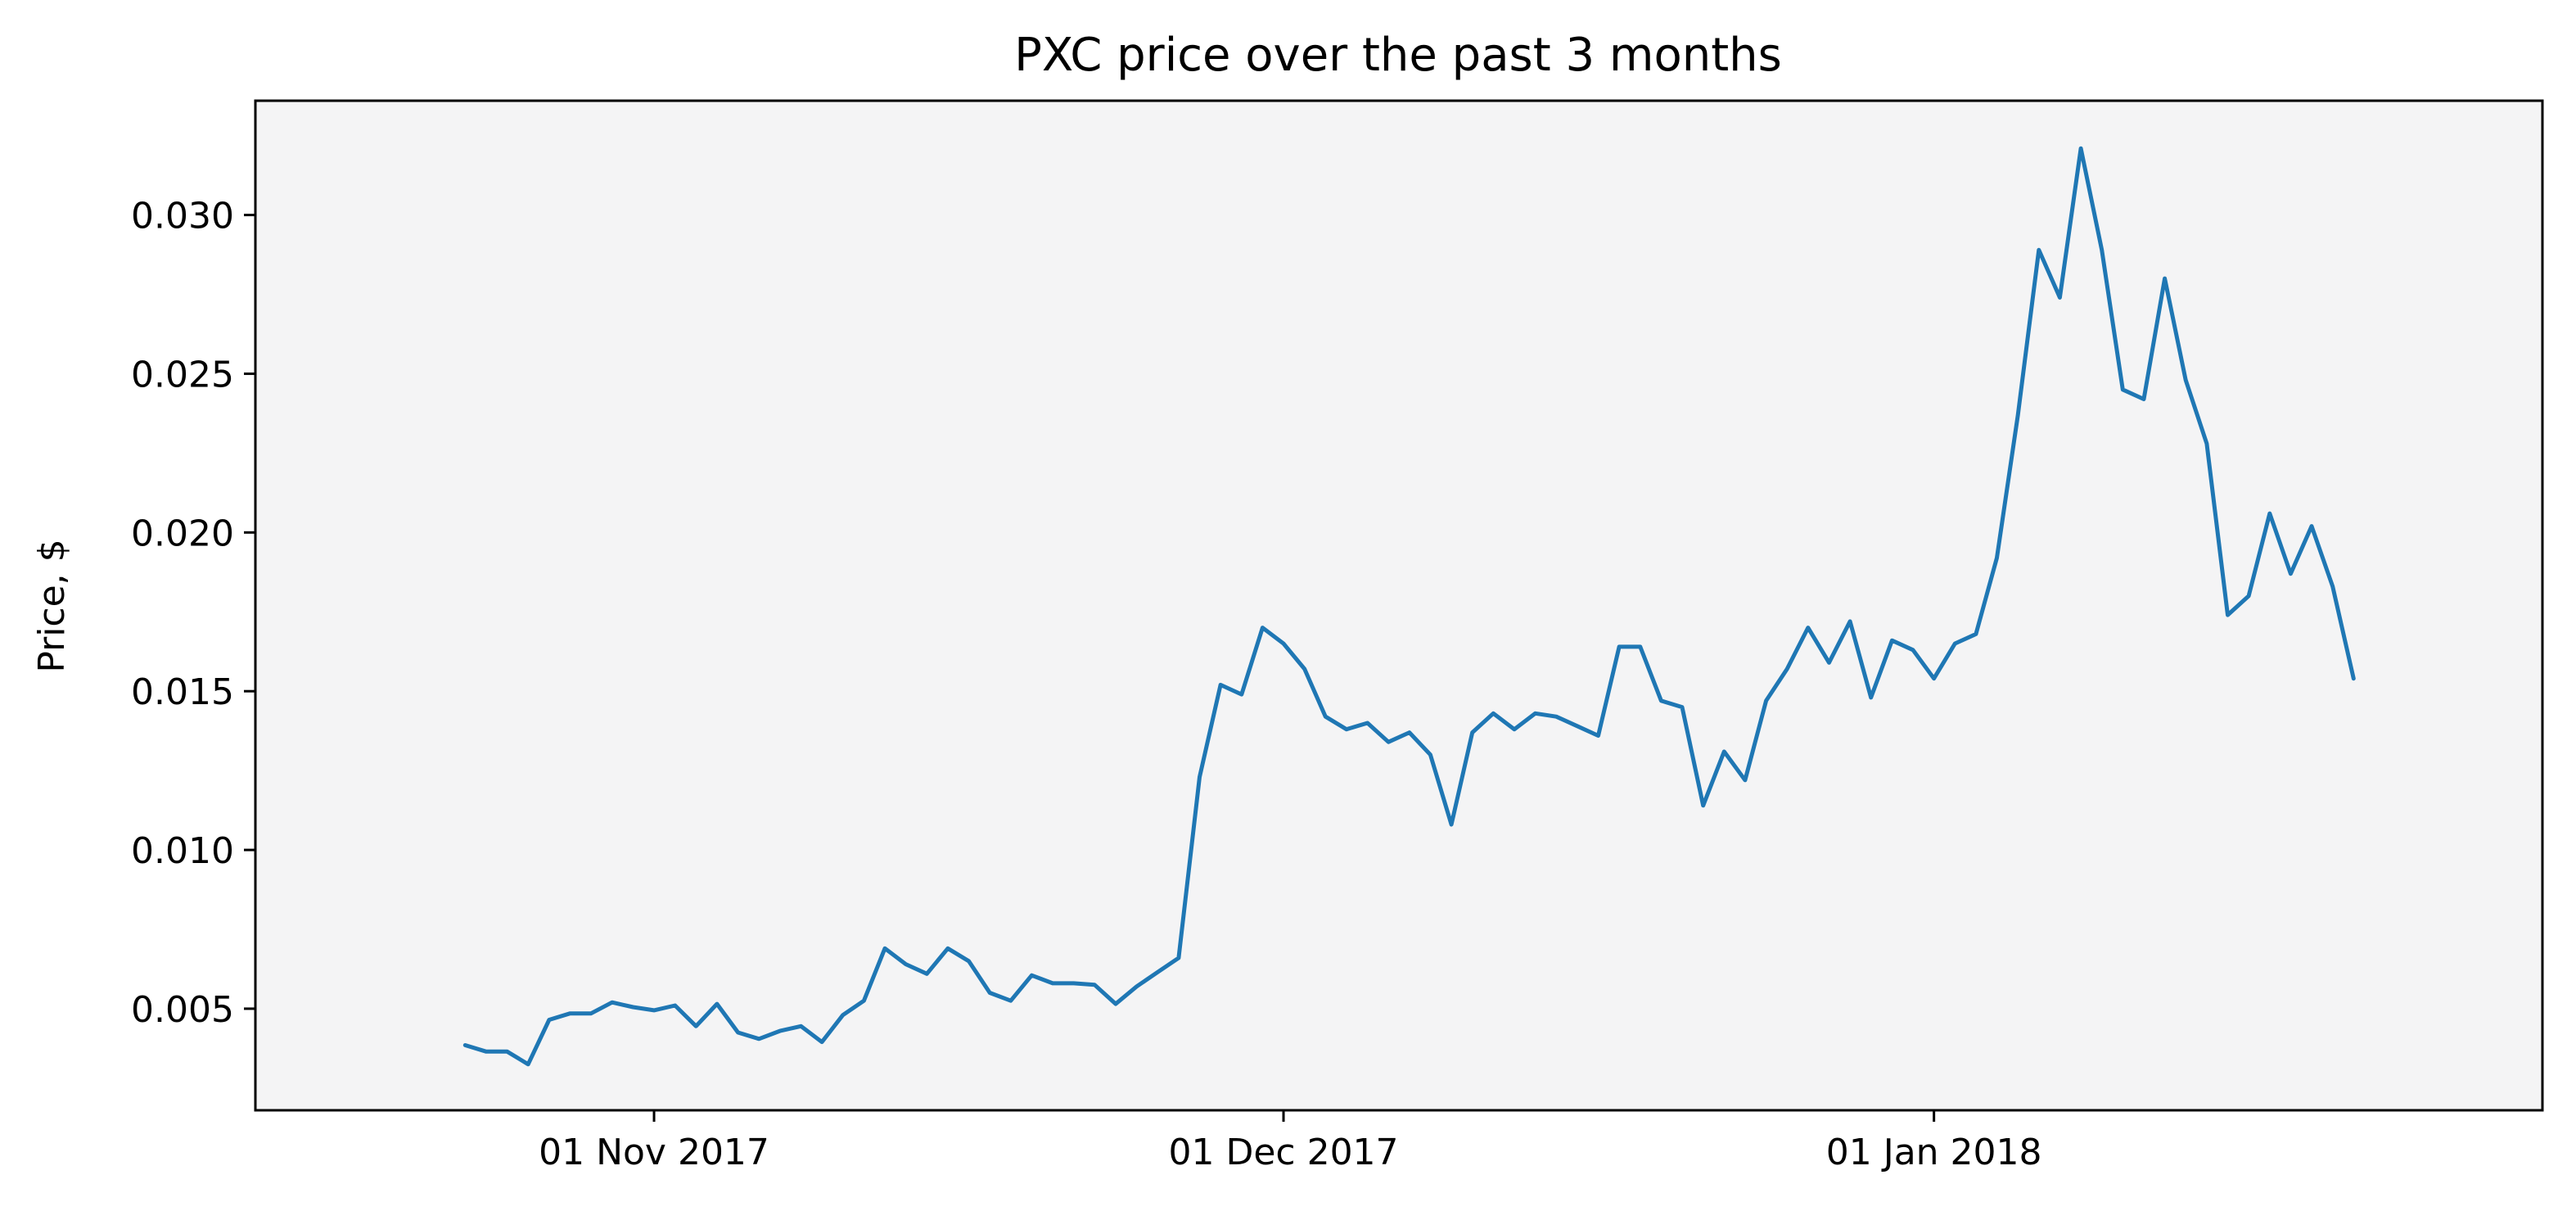  What do you see at coordinates (52, 605) in the screenshot?
I see `y-axis-title: Price, $` at bounding box center [52, 605].